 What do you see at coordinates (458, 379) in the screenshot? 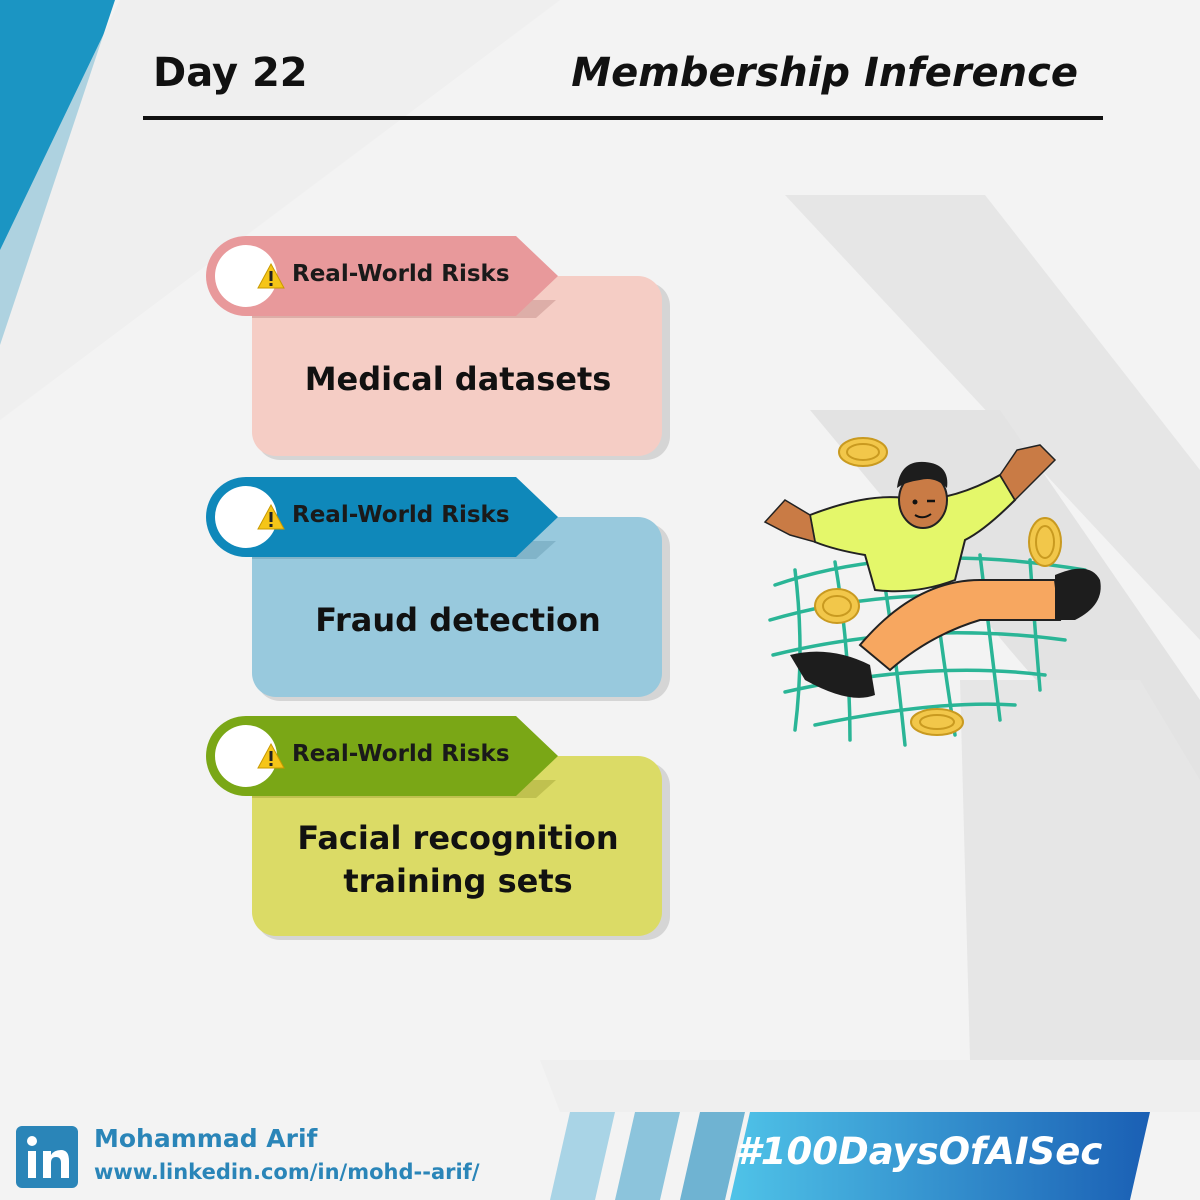
I see `risk-line: Medical datasets` at bounding box center [458, 379].